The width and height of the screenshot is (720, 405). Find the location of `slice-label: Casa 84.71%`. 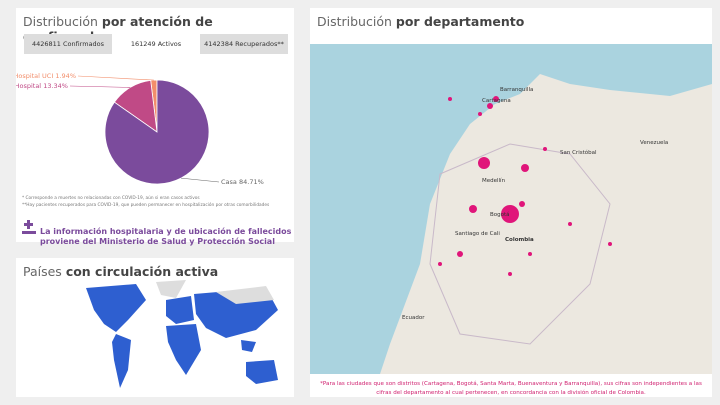

slice-label: Casa 84.71% is located at coordinates (242, 182).